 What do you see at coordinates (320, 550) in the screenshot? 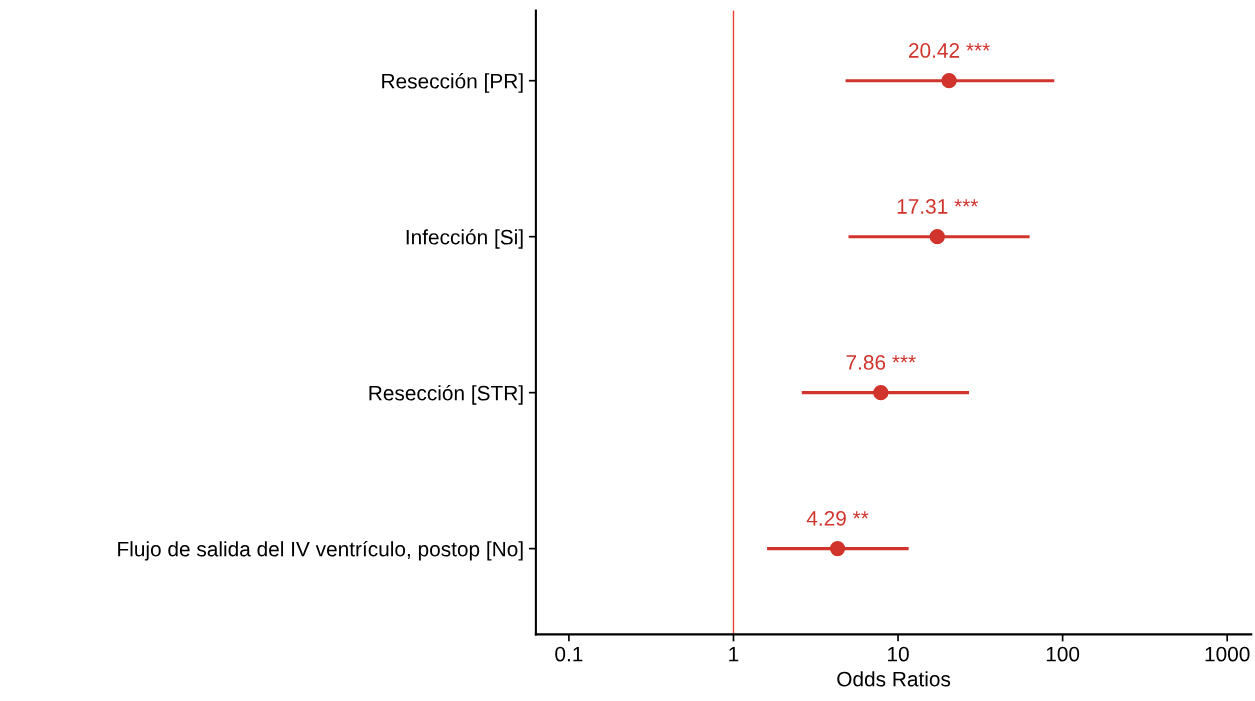
I see `y-tick-label: Flujo de salida del IV ventrículo, postop [No]` at bounding box center [320, 550].